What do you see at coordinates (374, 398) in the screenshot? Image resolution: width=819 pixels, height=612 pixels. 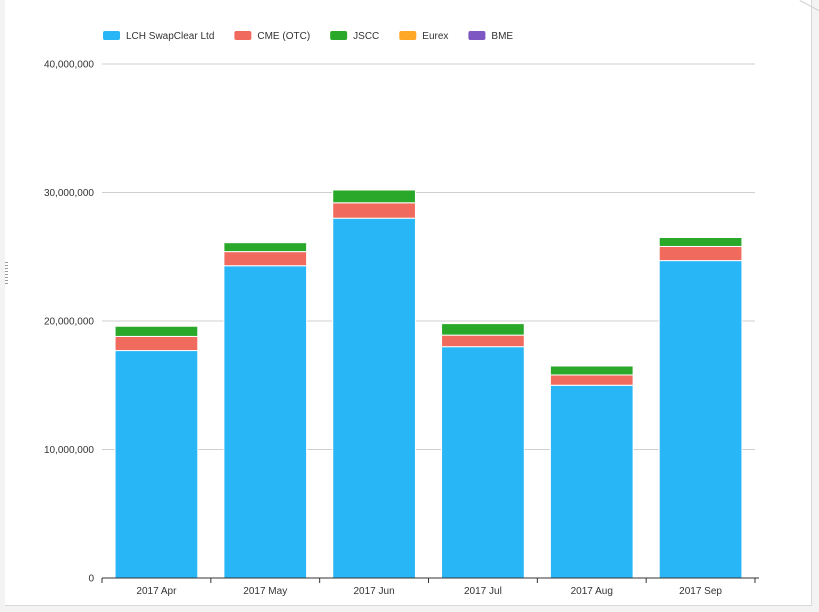 I see `bar-lch-swapclear-ltd-2017-jun` at bounding box center [374, 398].